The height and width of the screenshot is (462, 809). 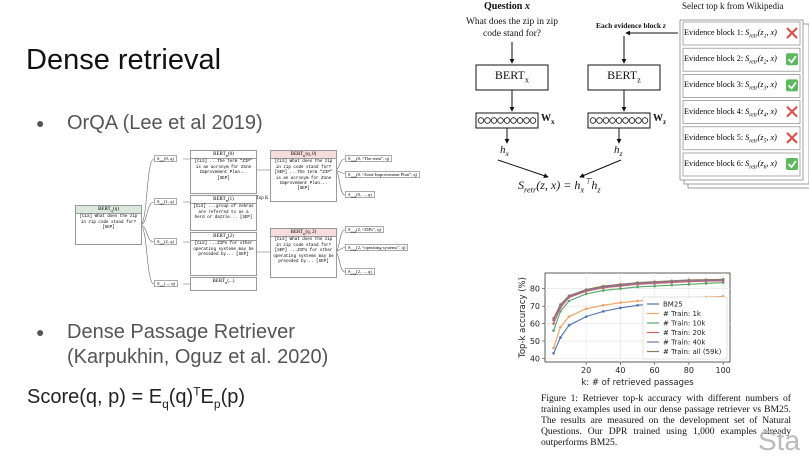 What do you see at coordinates (779, 440) in the screenshot?
I see `watermark: Sta` at bounding box center [779, 440].